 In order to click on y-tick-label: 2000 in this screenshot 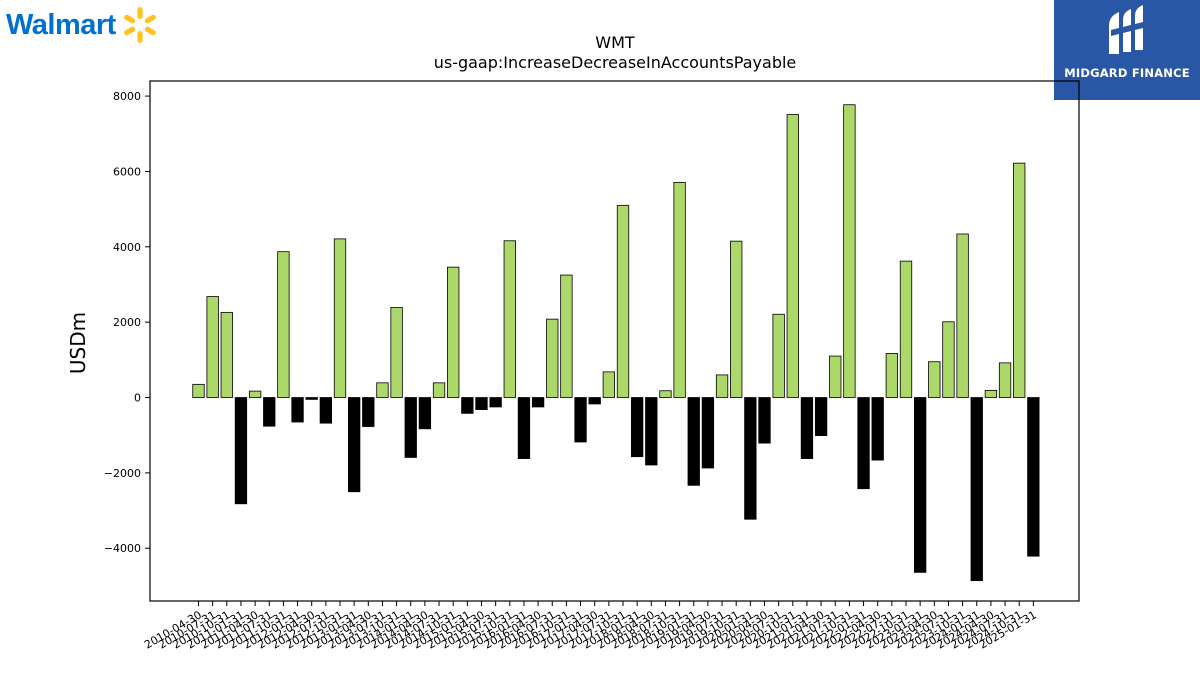, I will do `click(127, 322)`.